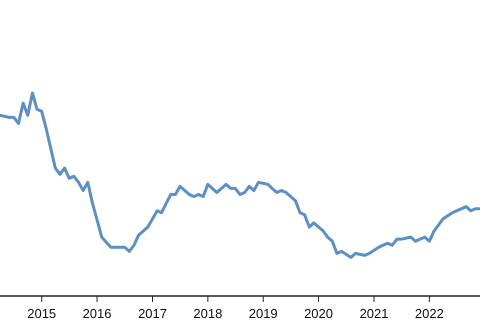 The width and height of the screenshot is (480, 320). What do you see at coordinates (374, 313) in the screenshot?
I see `x-tick-label: 2021` at bounding box center [374, 313].